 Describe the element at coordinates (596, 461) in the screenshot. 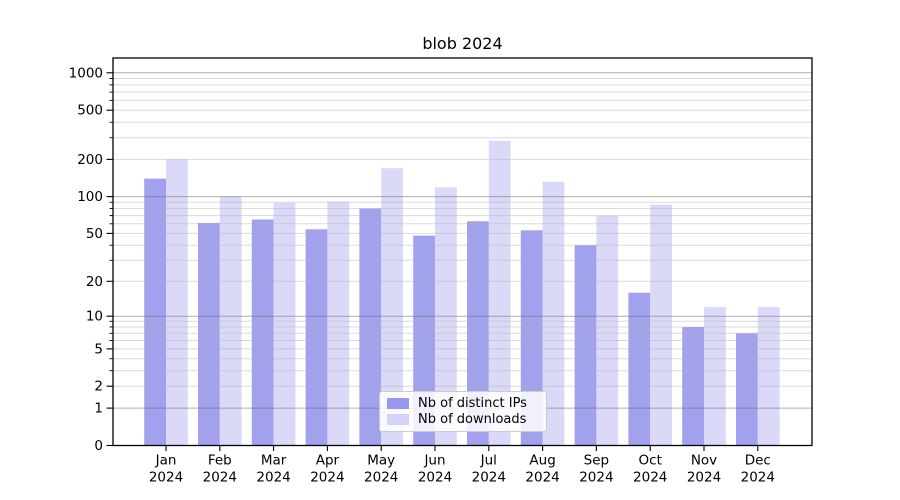

I see `x-tick-label-month: Sep` at that location.